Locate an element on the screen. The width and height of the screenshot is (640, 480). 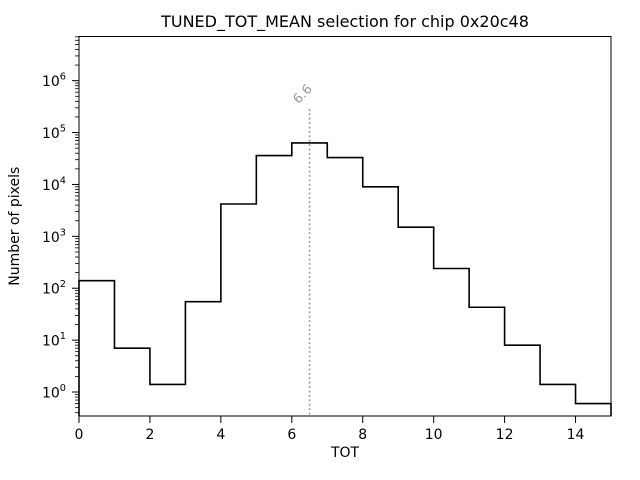
y-tick-label: 10⁶ is located at coordinates (54, 81).